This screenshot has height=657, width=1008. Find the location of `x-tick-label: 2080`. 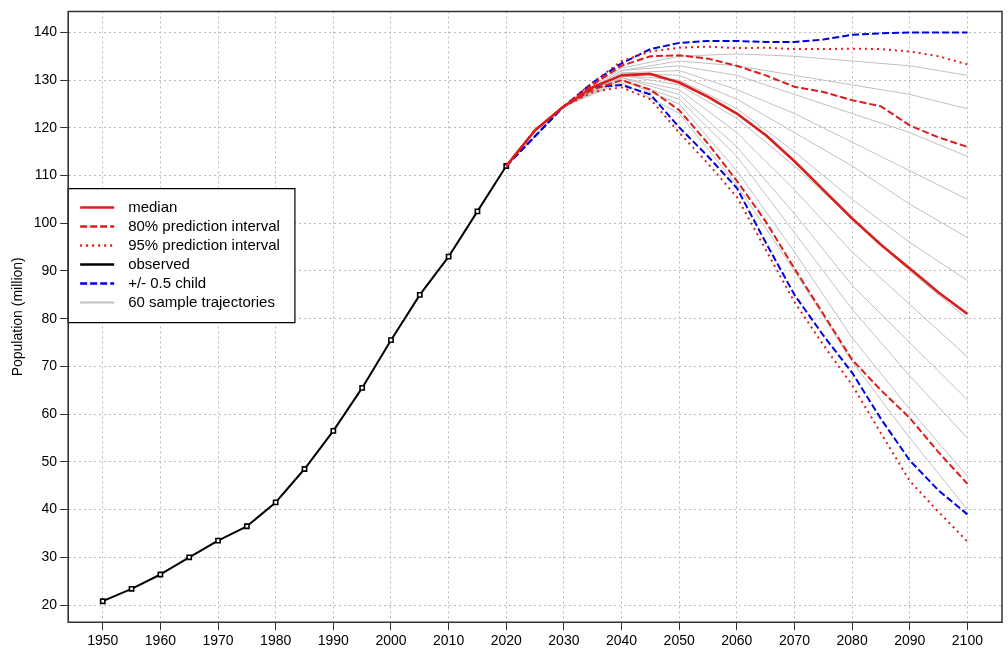

x-tick-label: 2080 is located at coordinates (852, 640).